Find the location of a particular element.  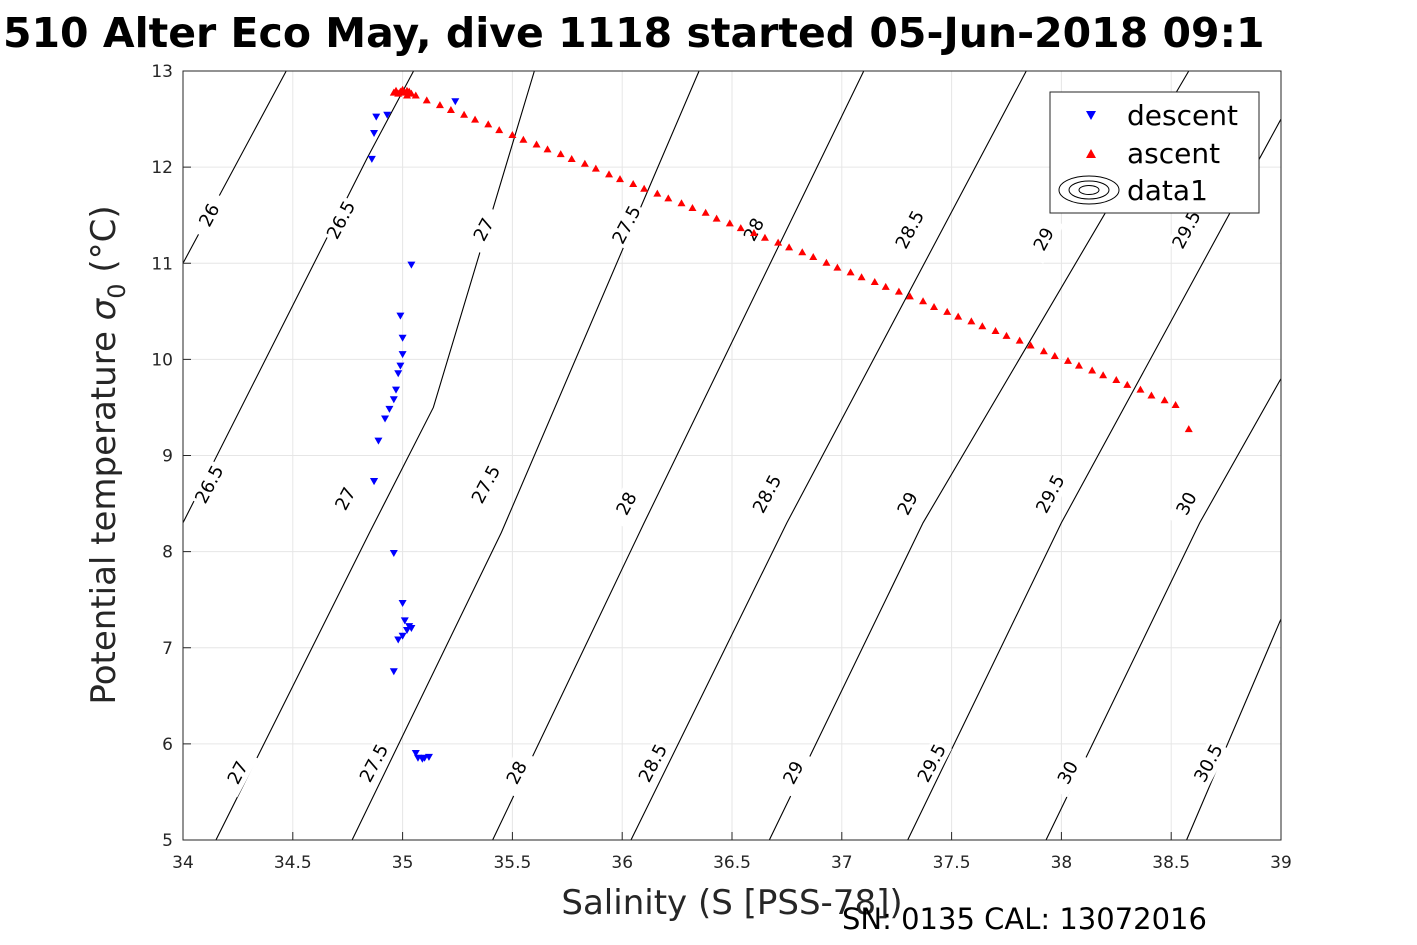

y-axis-label: Potential temperature σ0 (°C) is located at coordinates (107, 454).